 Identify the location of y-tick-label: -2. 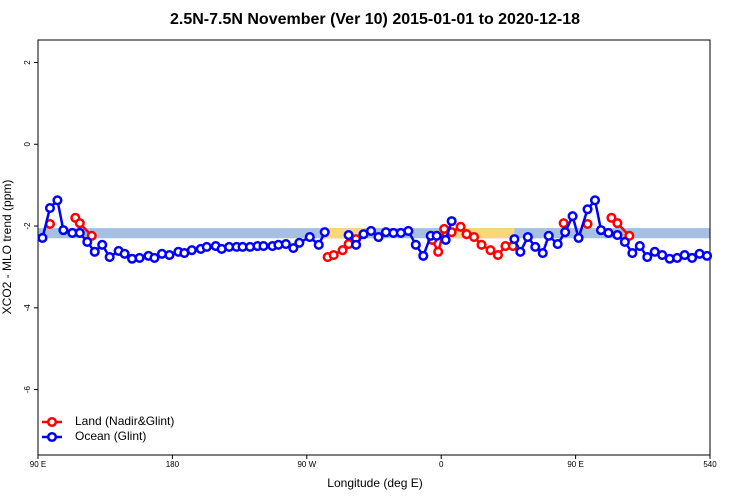
(27, 226).